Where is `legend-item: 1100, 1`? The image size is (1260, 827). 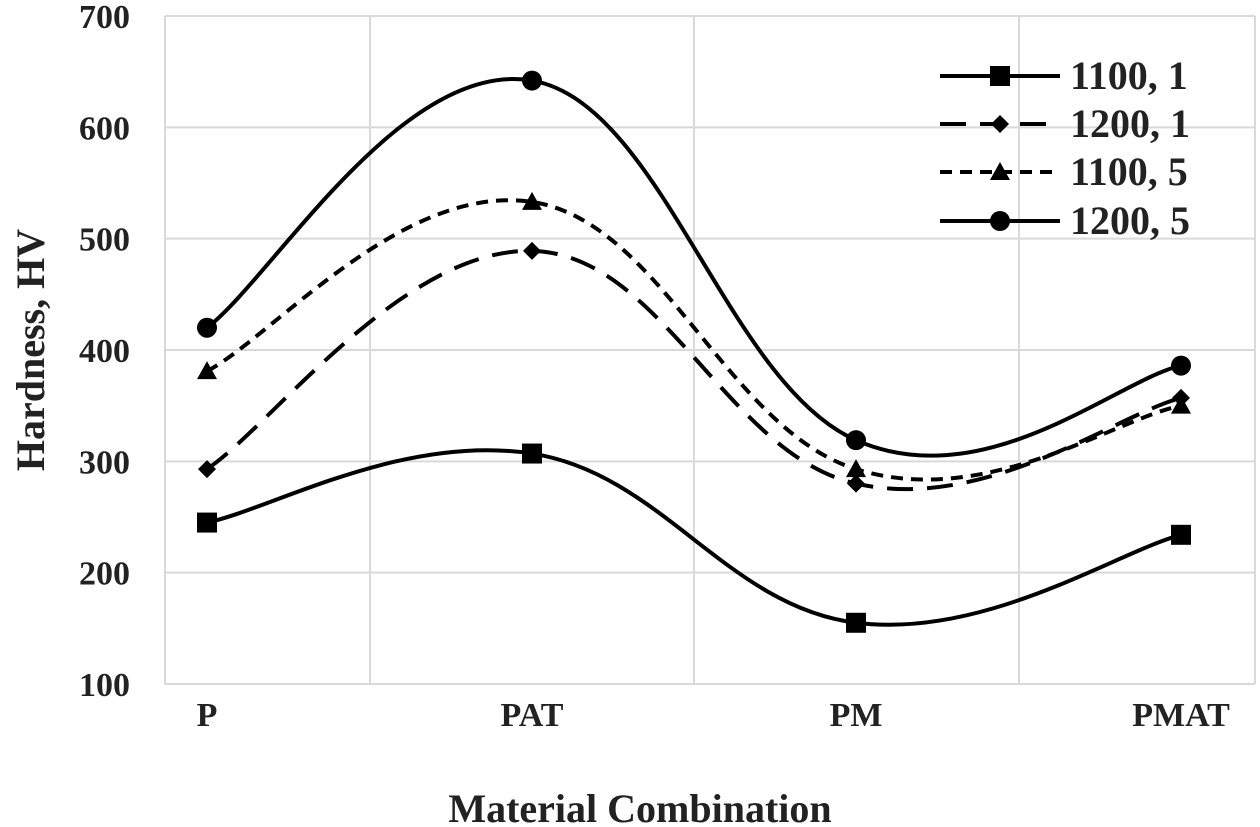
legend-item: 1100, 1 is located at coordinates (1064, 75).